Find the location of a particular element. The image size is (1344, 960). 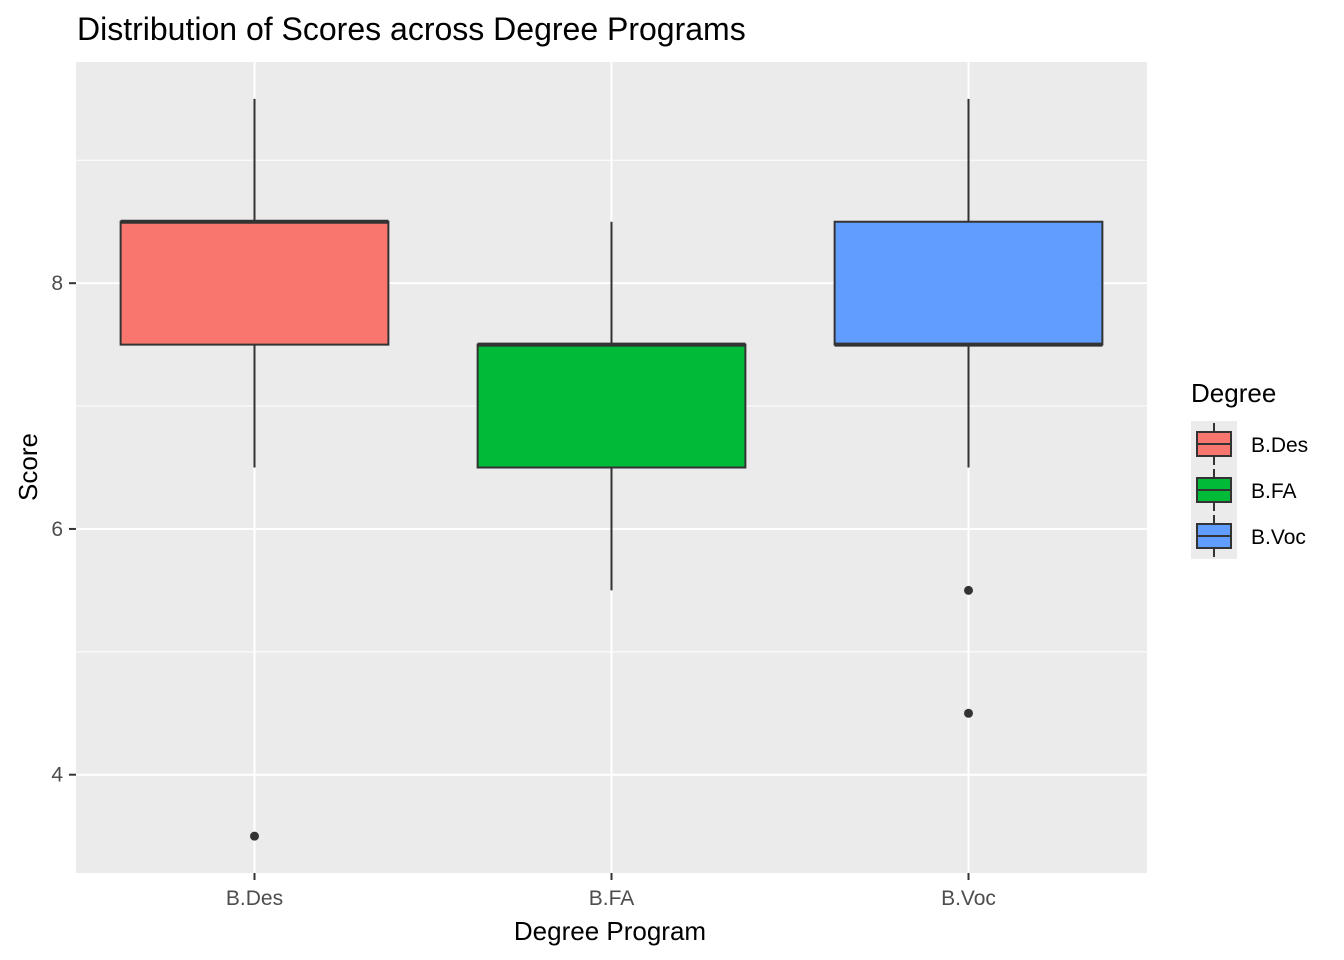

legend-item: B.Voc is located at coordinates (1251, 536).